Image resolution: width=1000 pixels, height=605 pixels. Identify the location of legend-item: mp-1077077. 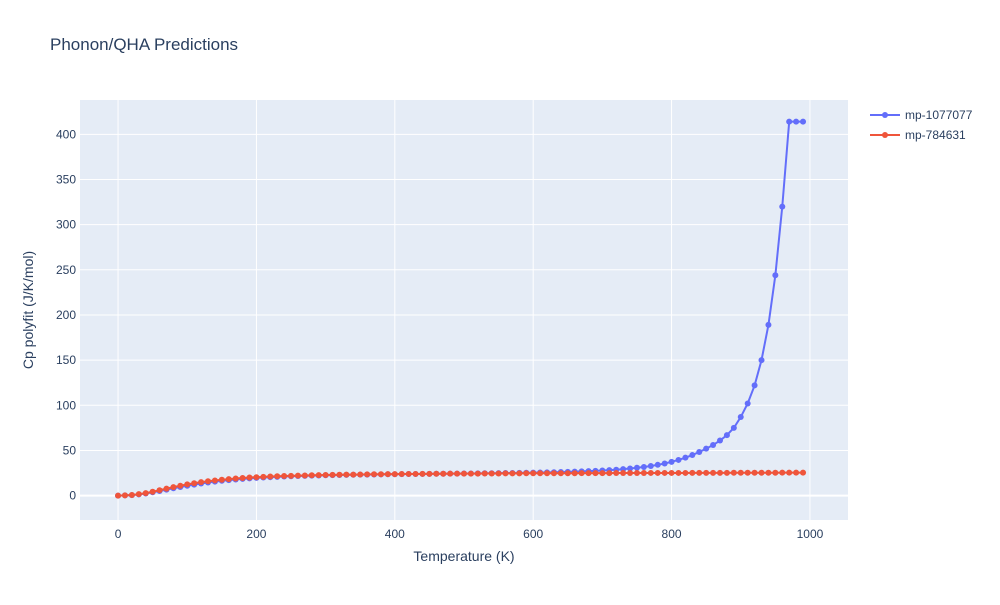
(921, 115).